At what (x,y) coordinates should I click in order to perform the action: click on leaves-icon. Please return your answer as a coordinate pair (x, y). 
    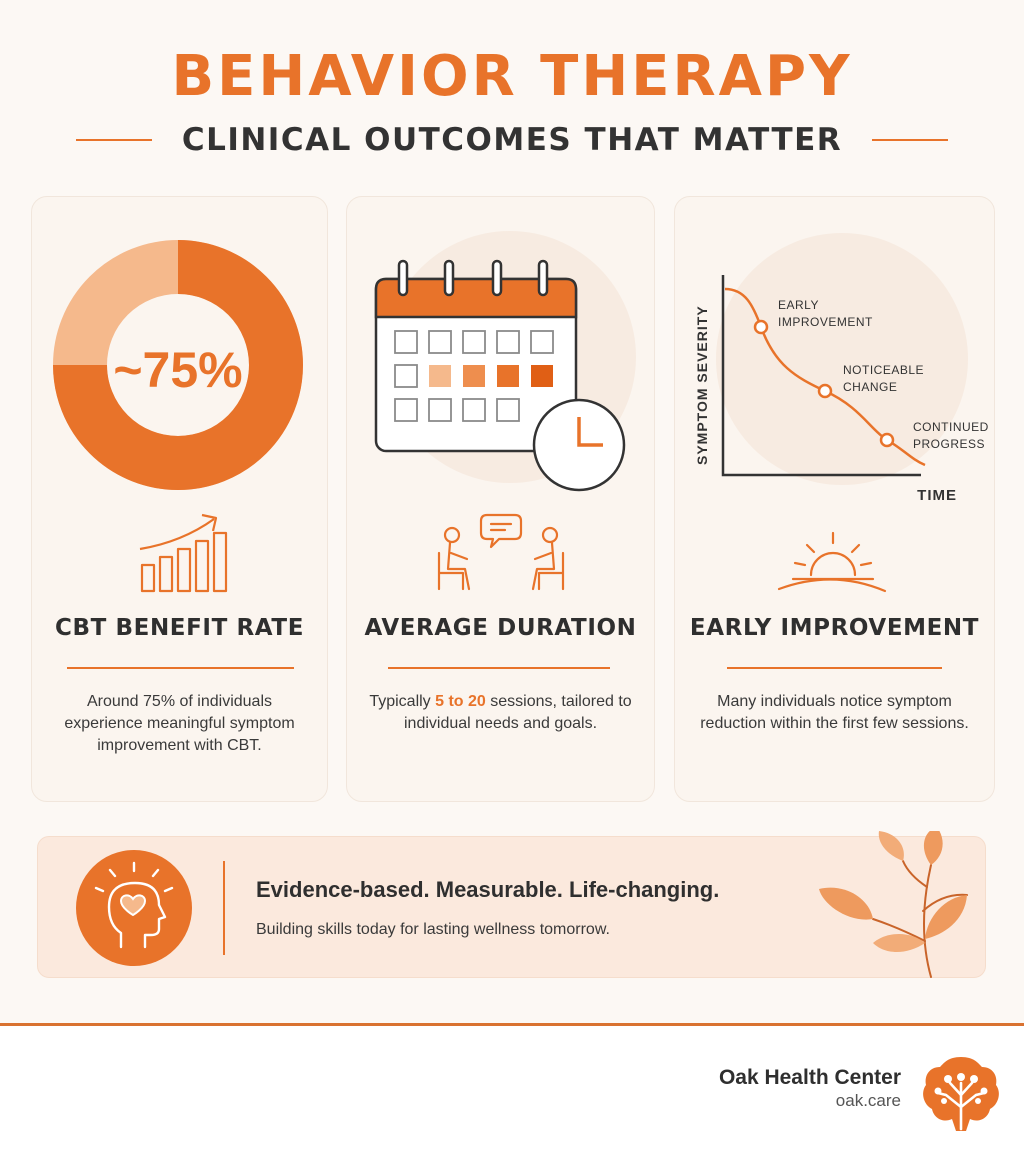
    Looking at the image, I should click on (893, 904).